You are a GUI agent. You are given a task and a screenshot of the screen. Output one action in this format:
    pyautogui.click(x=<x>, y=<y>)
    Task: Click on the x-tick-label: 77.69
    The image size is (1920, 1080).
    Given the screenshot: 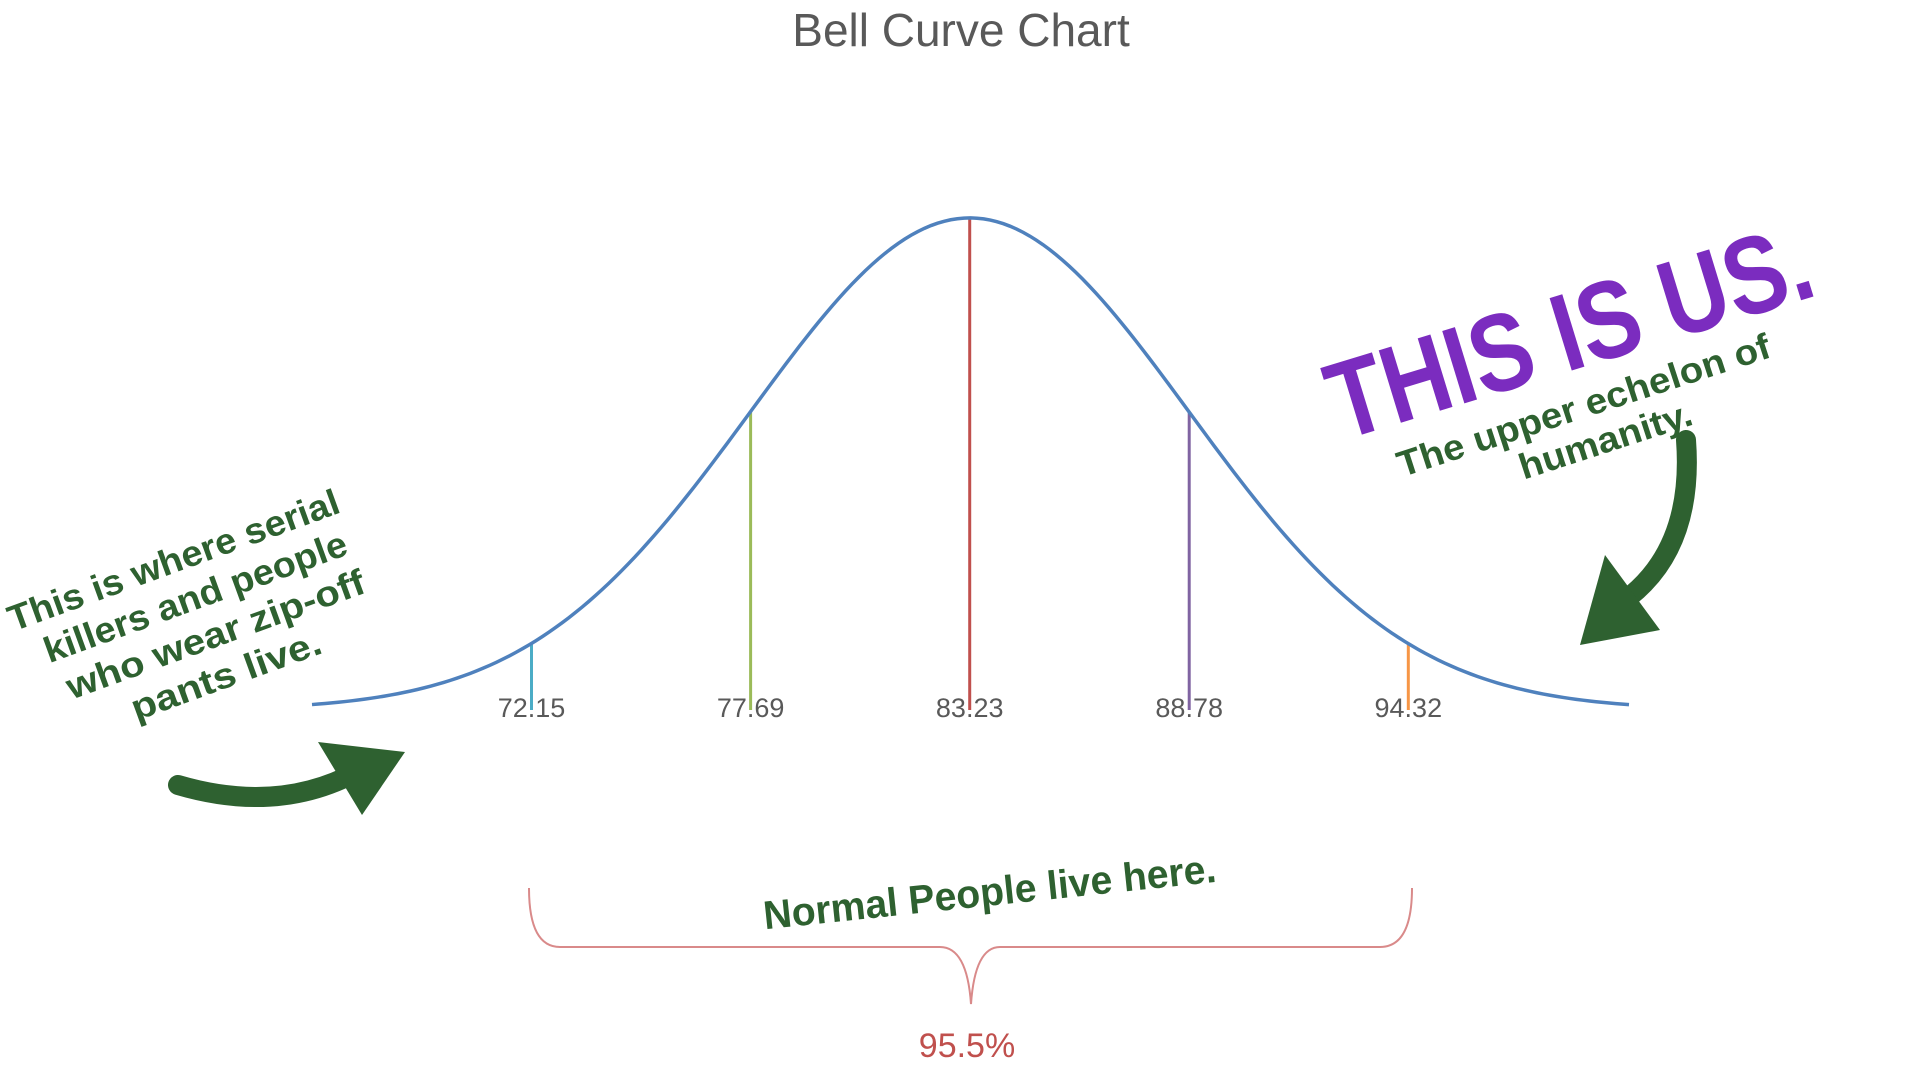 What is the action you would take?
    pyautogui.click(x=751, y=708)
    